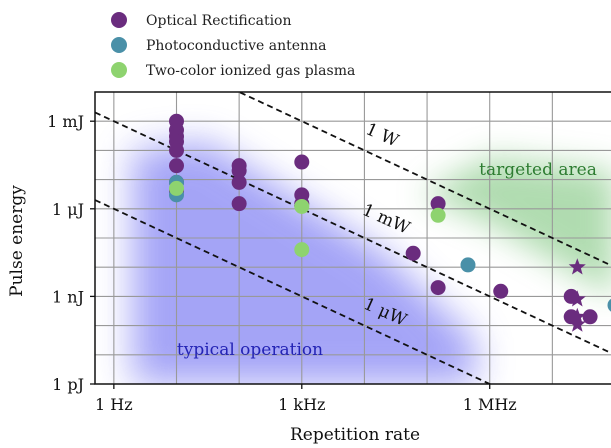 The width and height of the screenshot is (611, 448). What do you see at coordinates (301, 404) in the screenshot?
I see `x-tick-label: 1 kHz` at bounding box center [301, 404].